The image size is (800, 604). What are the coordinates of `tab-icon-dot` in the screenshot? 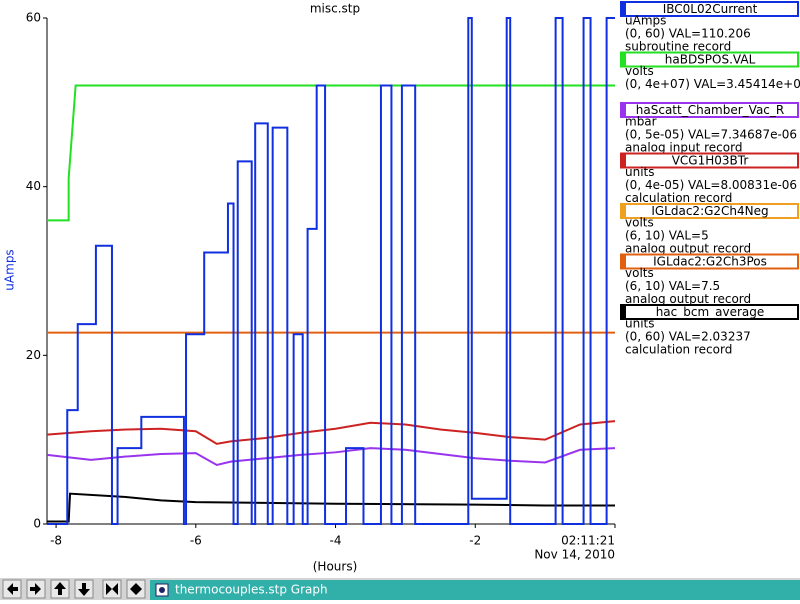 It's located at (162, 590).